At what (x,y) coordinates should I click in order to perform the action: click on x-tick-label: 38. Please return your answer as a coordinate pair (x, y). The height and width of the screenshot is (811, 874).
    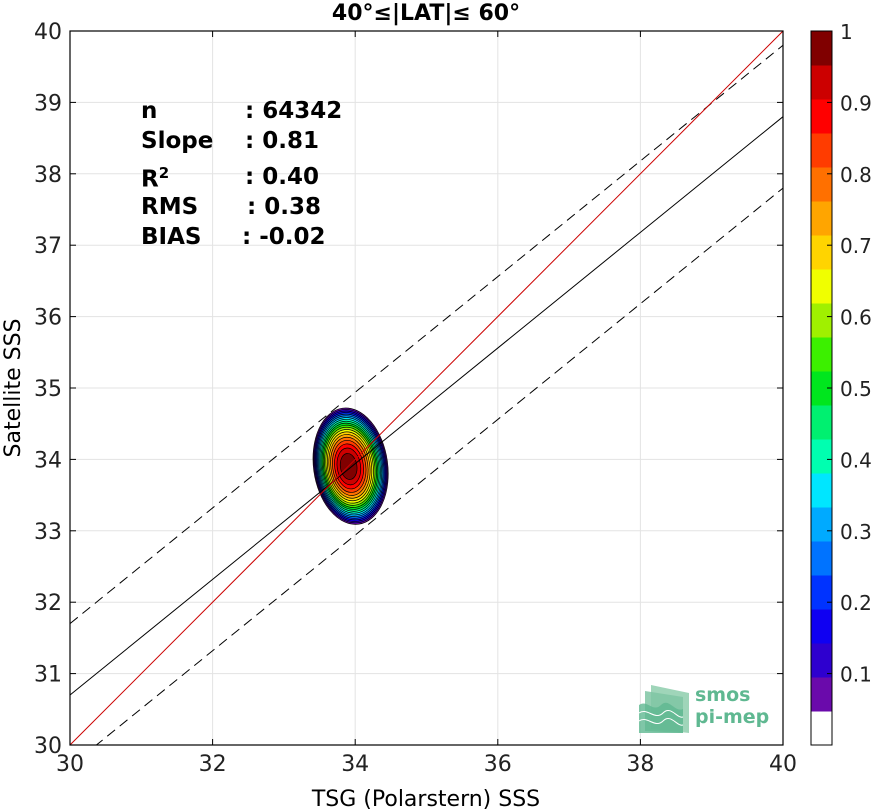
    Looking at the image, I should click on (640, 764).